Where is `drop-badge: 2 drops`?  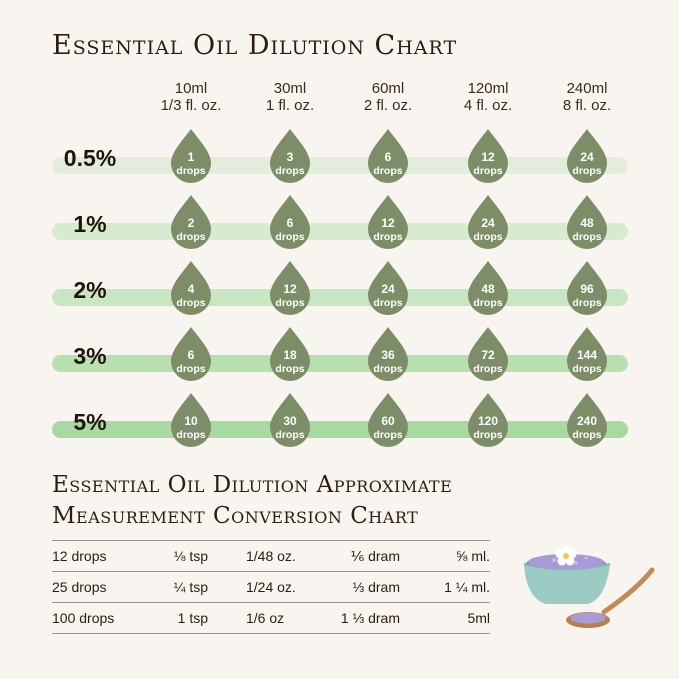 drop-badge: 2 drops is located at coordinates (191, 222).